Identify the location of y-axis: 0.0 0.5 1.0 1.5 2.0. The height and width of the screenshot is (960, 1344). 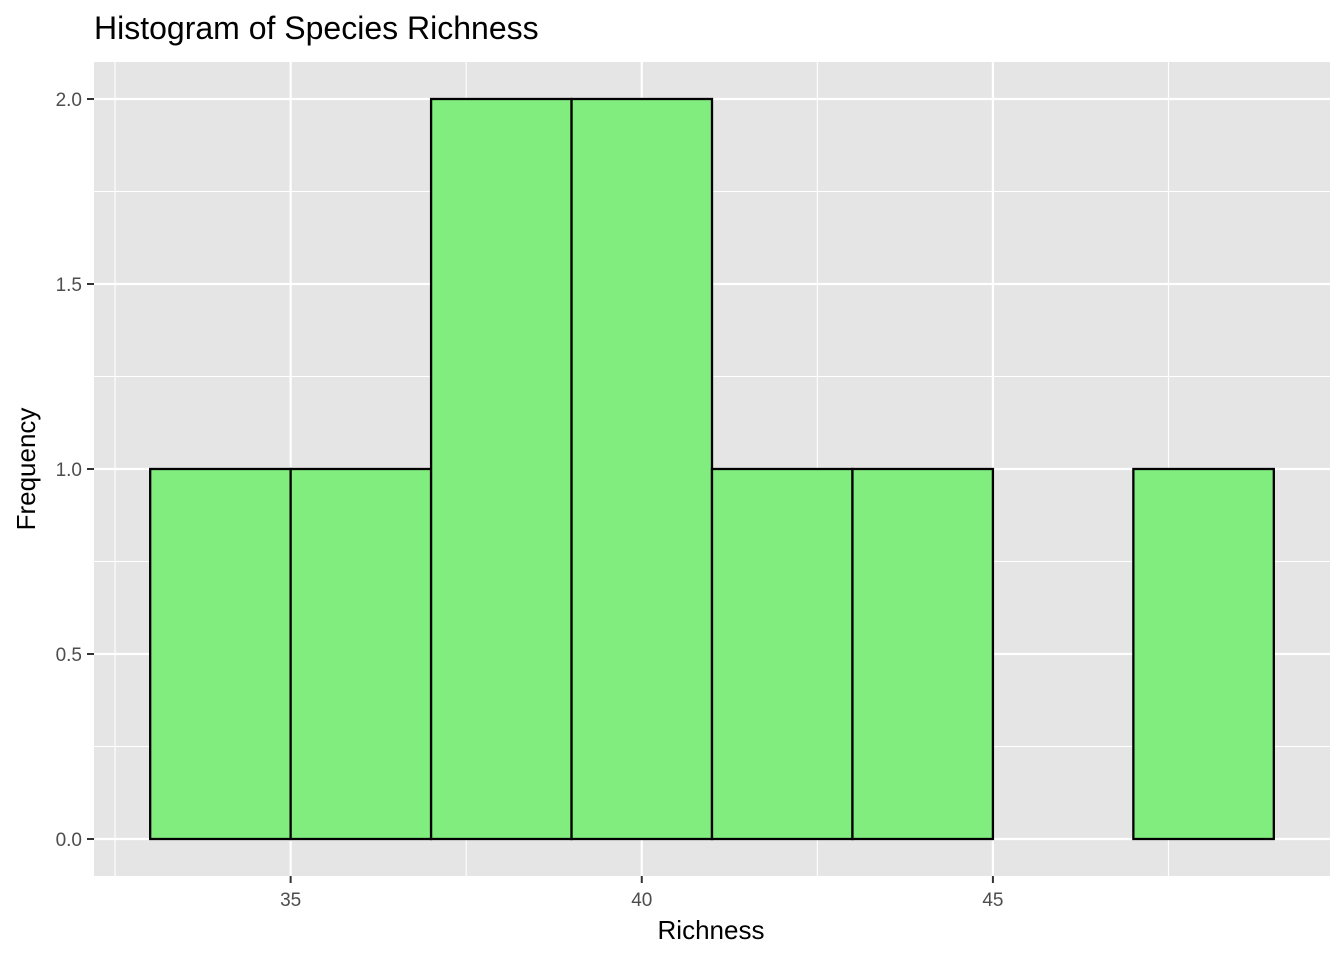
(75, 470).